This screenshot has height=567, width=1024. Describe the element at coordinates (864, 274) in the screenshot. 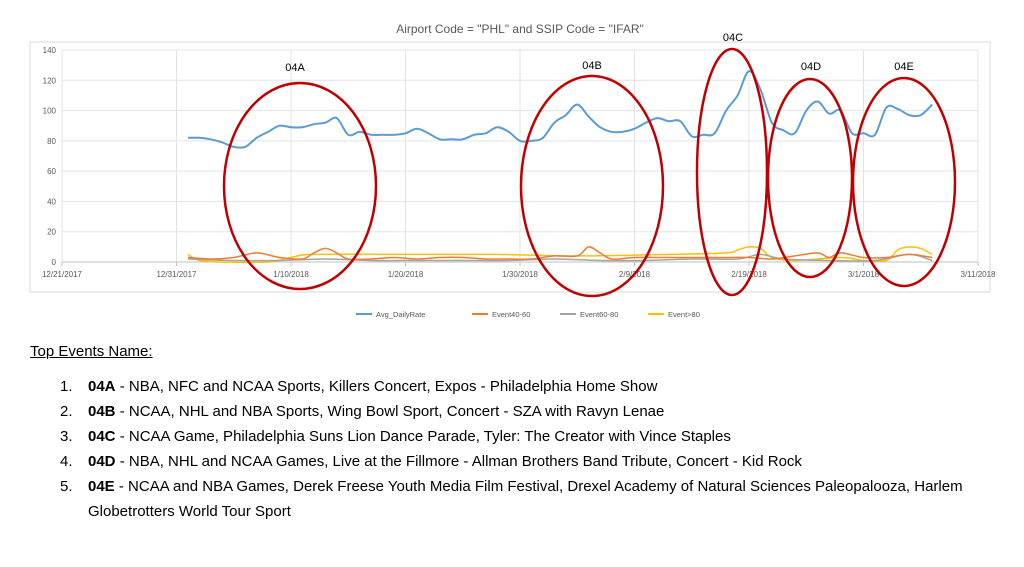

I see `x-tick-label: 3/1/2018` at that location.